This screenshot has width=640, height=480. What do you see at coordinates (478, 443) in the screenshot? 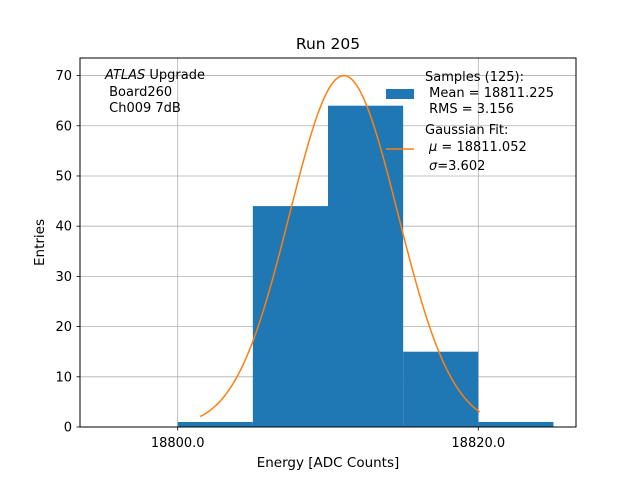
I see `x-tick-label: 18820.0` at bounding box center [478, 443].